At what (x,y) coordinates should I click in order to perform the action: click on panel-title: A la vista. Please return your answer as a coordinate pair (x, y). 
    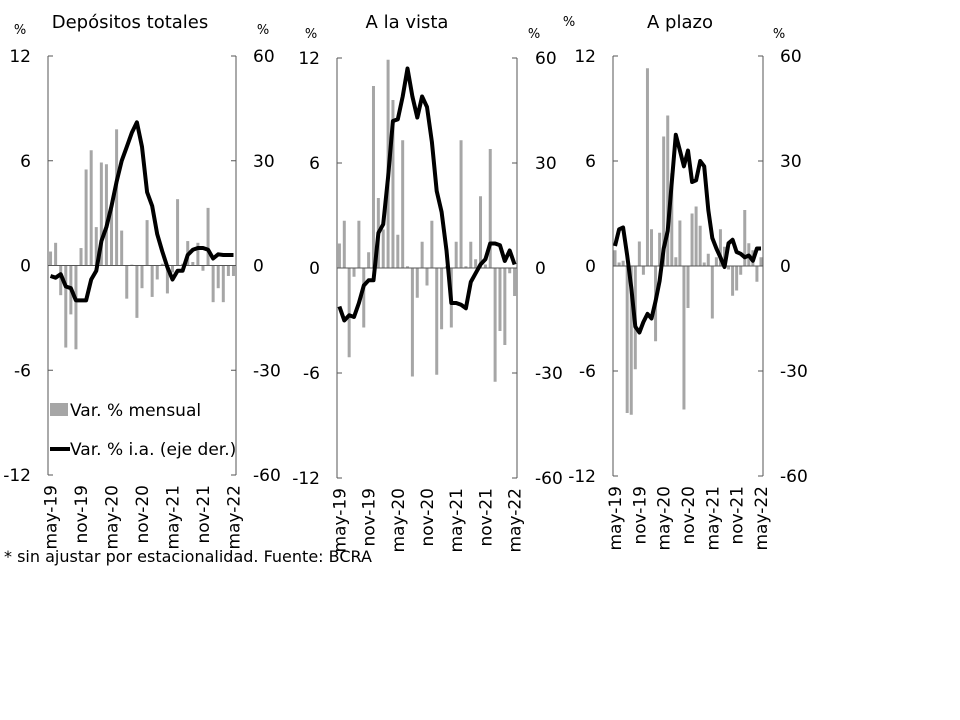
    Looking at the image, I should click on (407, 22).